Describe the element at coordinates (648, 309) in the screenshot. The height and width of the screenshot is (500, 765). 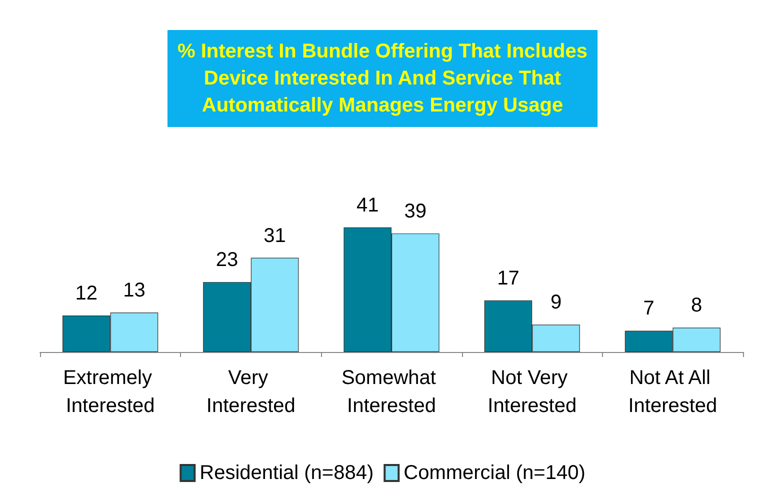
I see `data-label: 7` at that location.